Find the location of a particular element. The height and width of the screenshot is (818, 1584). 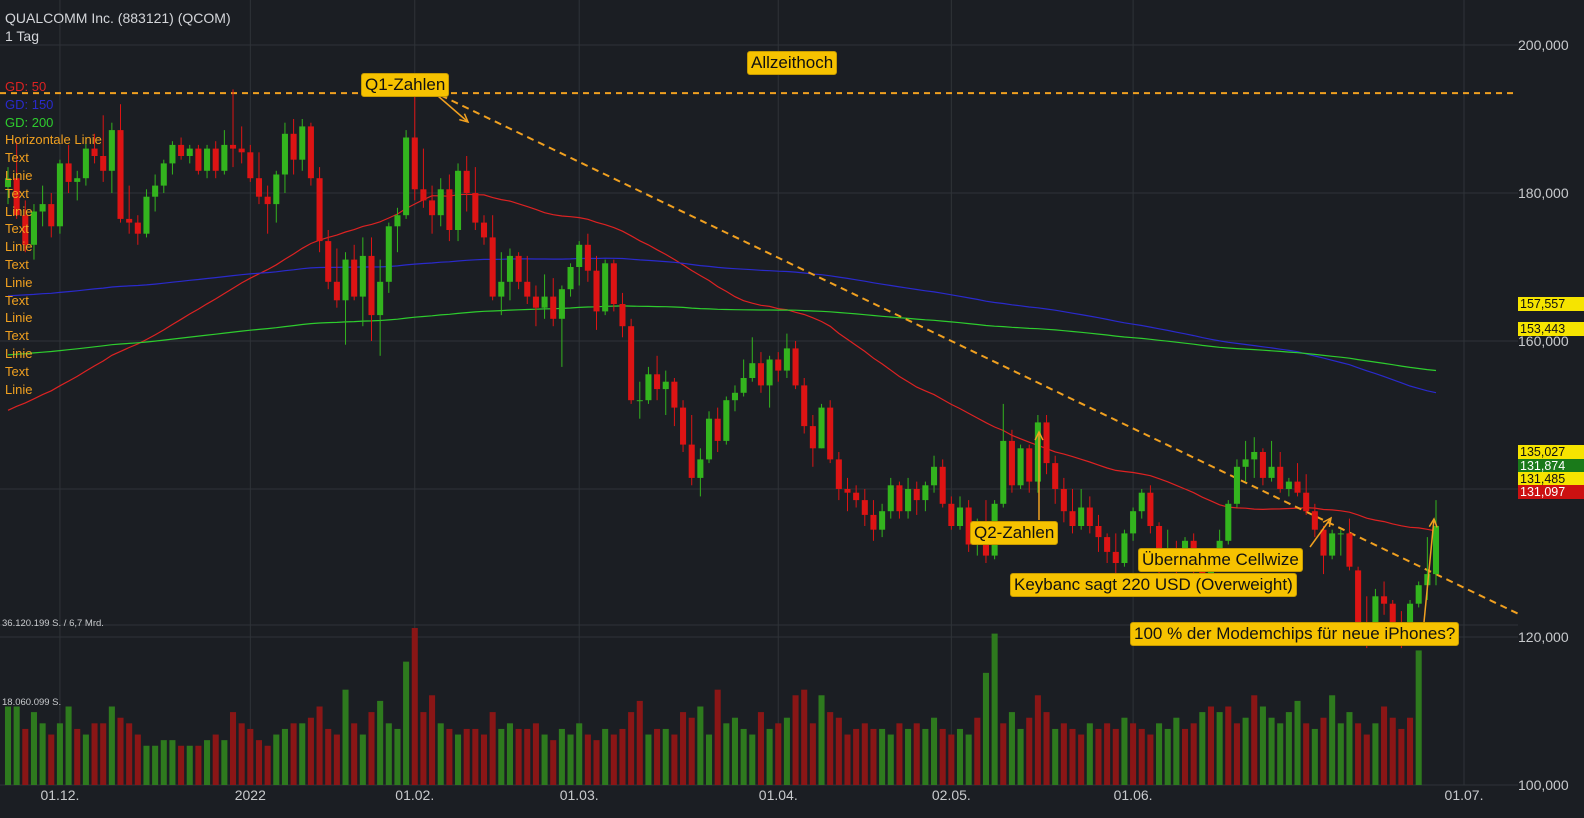

gd200-line is located at coordinates (722, 338).